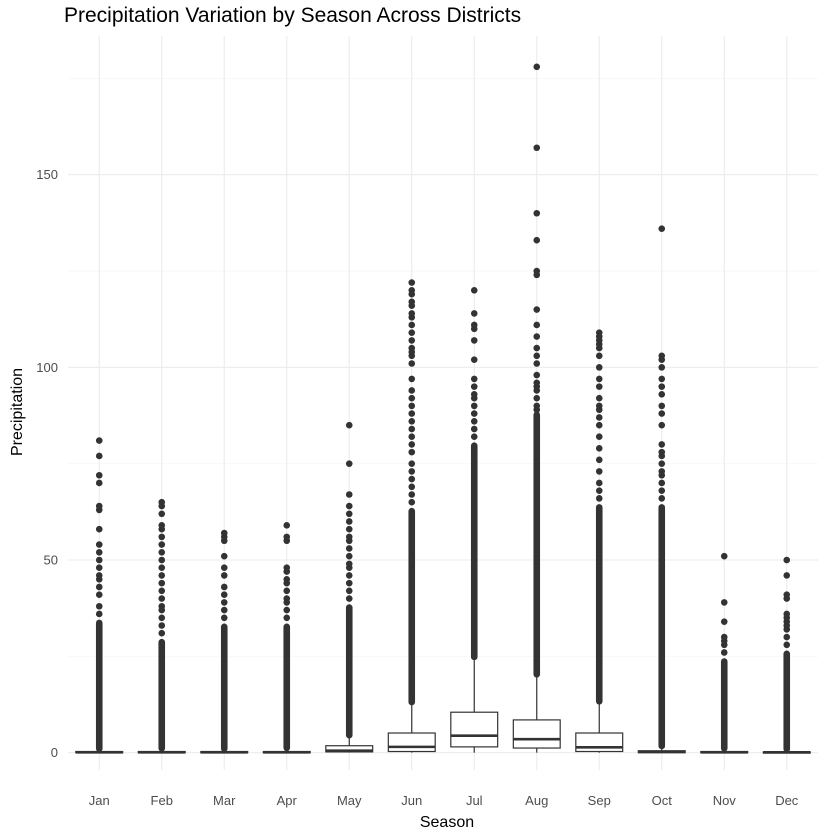  I want to click on box-jan, so click(99, 595).